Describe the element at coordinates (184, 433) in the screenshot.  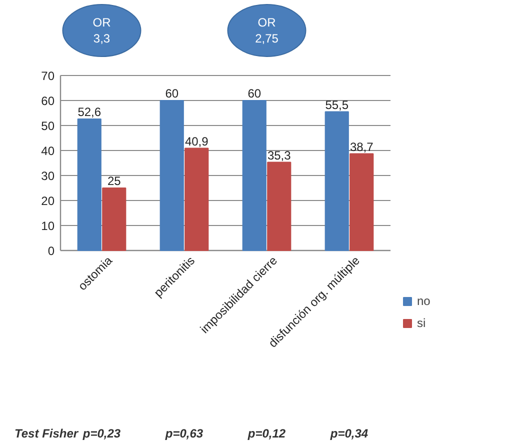
I see `text: p=0,63` at that location.